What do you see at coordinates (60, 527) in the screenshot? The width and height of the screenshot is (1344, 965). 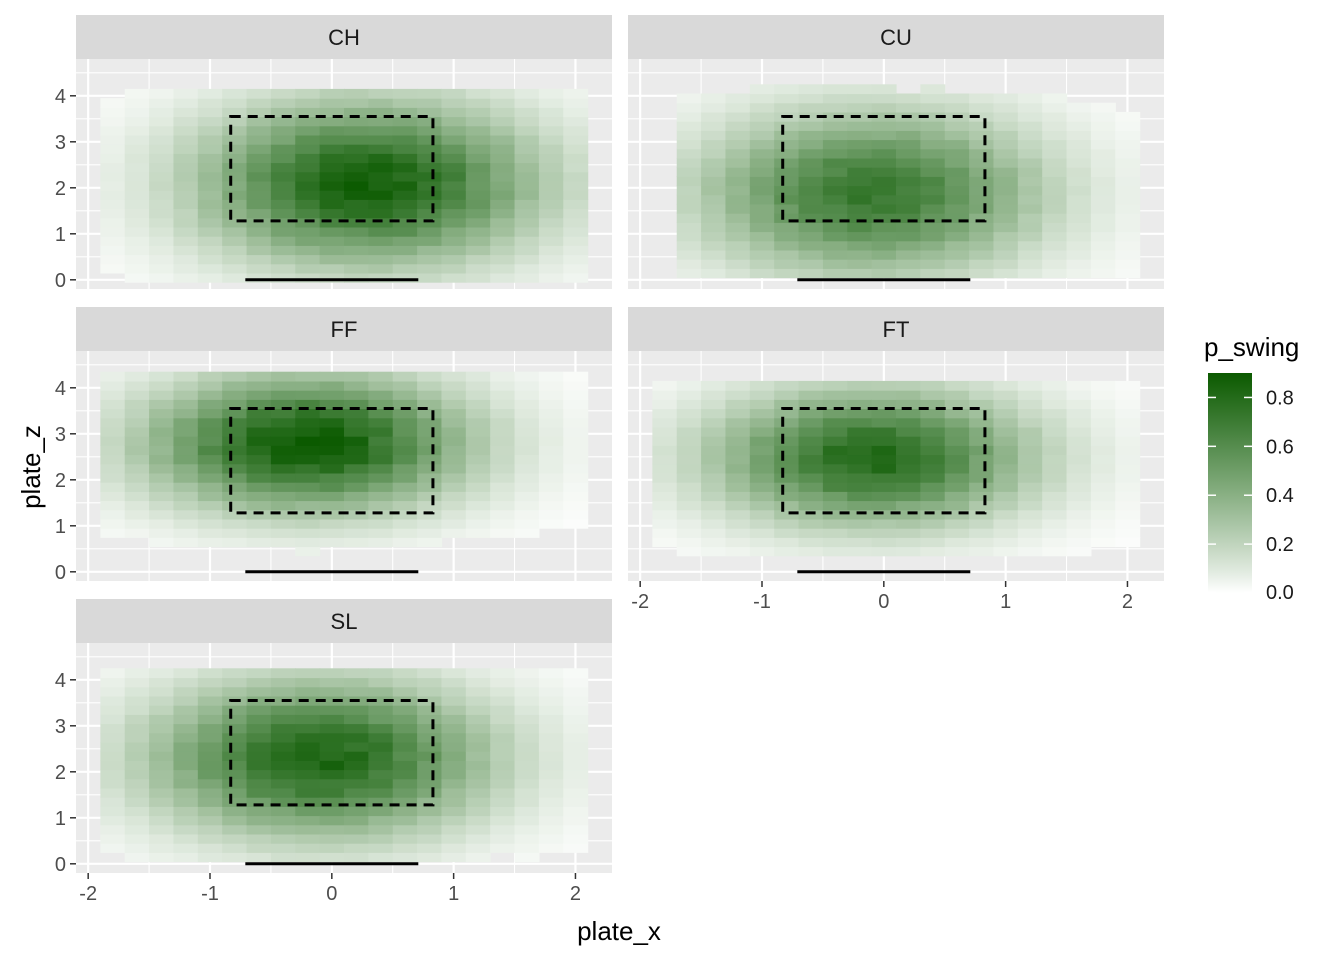 I see `y-tick-label: 1` at bounding box center [60, 527].